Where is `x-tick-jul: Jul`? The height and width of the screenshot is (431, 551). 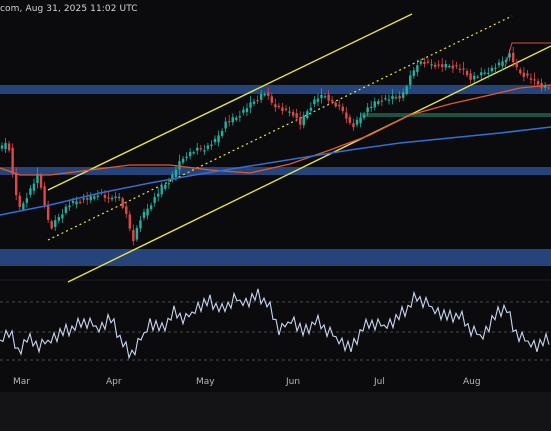
x-tick-jul: Jul is located at coordinates (379, 382).